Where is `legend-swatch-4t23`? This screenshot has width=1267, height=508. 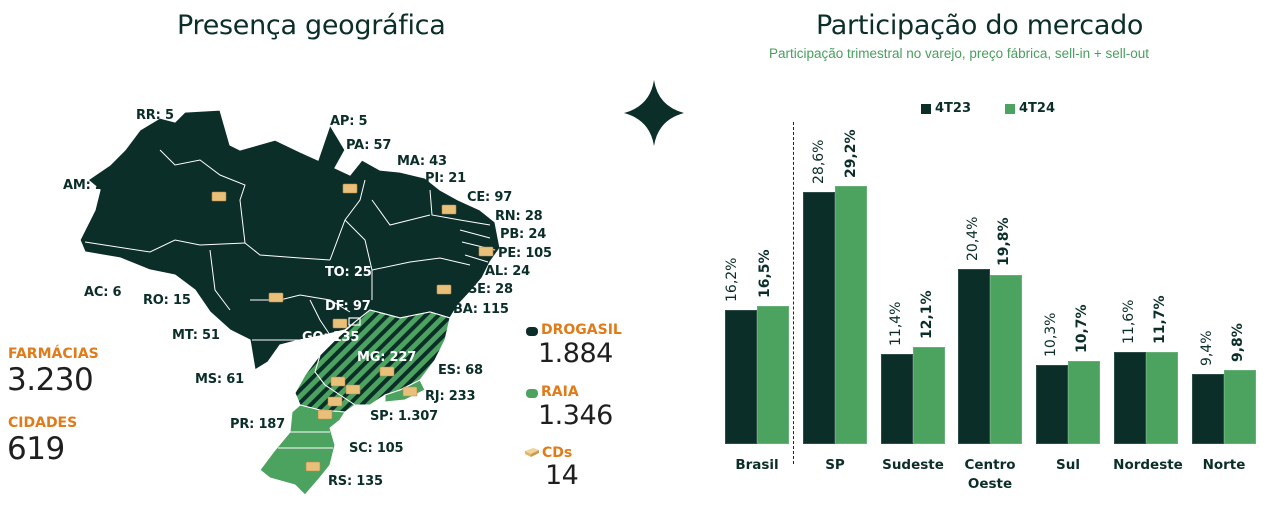 legend-swatch-4t23 is located at coordinates (926, 108).